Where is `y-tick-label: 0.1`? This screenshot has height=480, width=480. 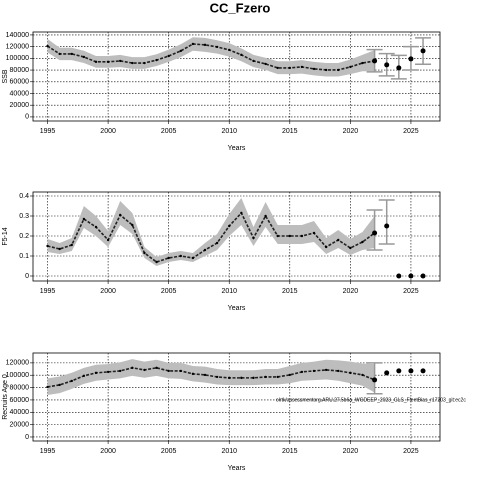 y-tick-label: 0.1 is located at coordinates (24, 256).